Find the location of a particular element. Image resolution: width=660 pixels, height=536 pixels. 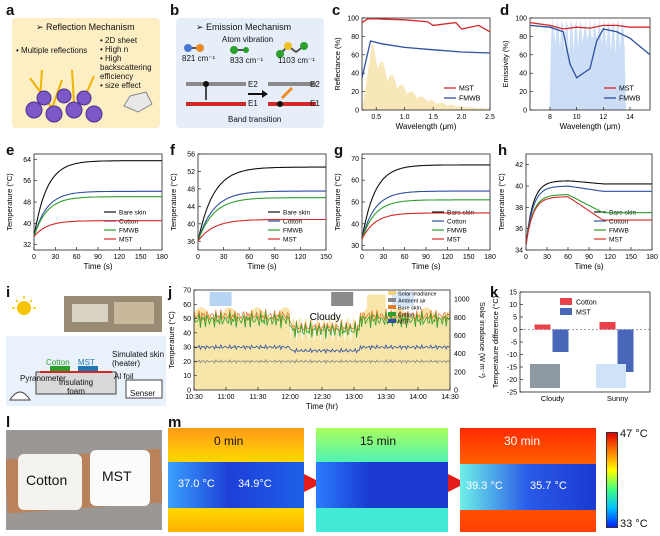

legend-label: Bare skin is located at coordinates (296, 213).